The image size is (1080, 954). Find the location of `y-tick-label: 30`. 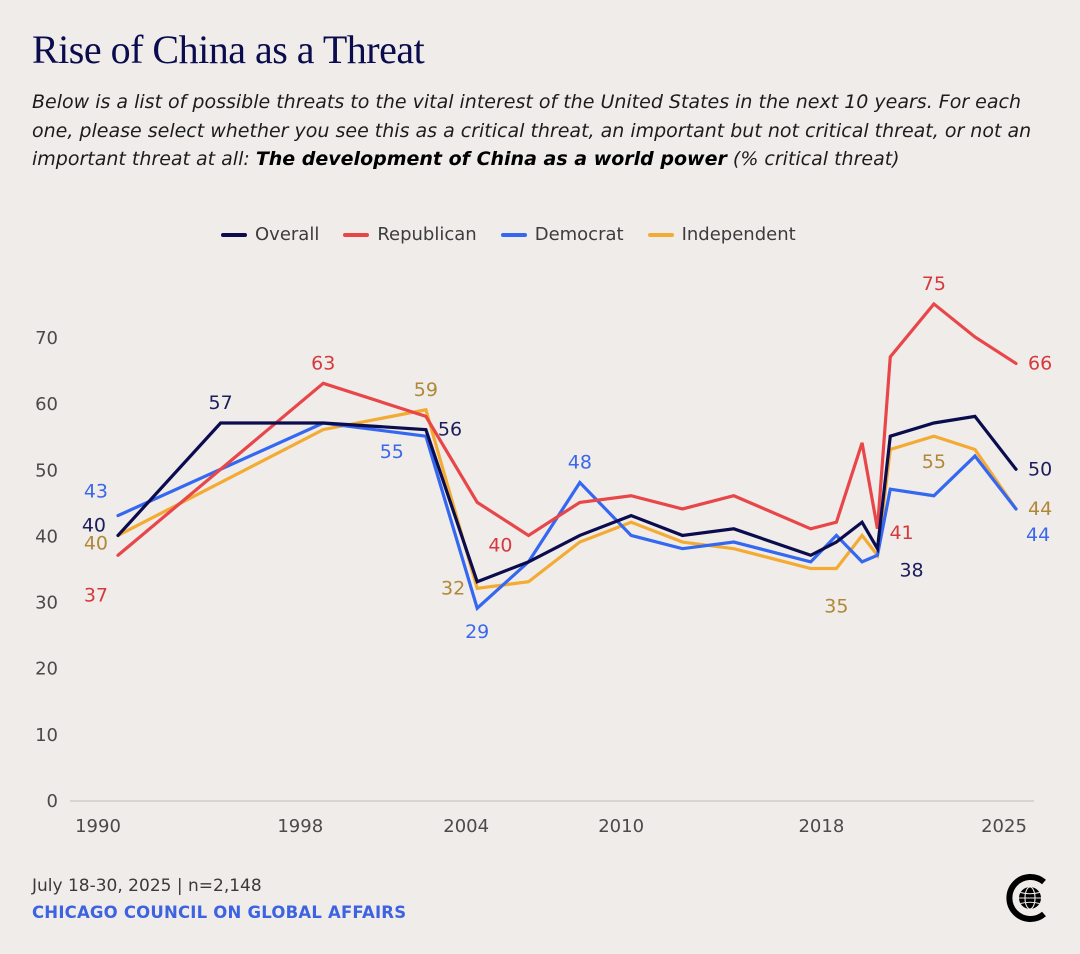

y-tick-label: 30 is located at coordinates (46, 603).